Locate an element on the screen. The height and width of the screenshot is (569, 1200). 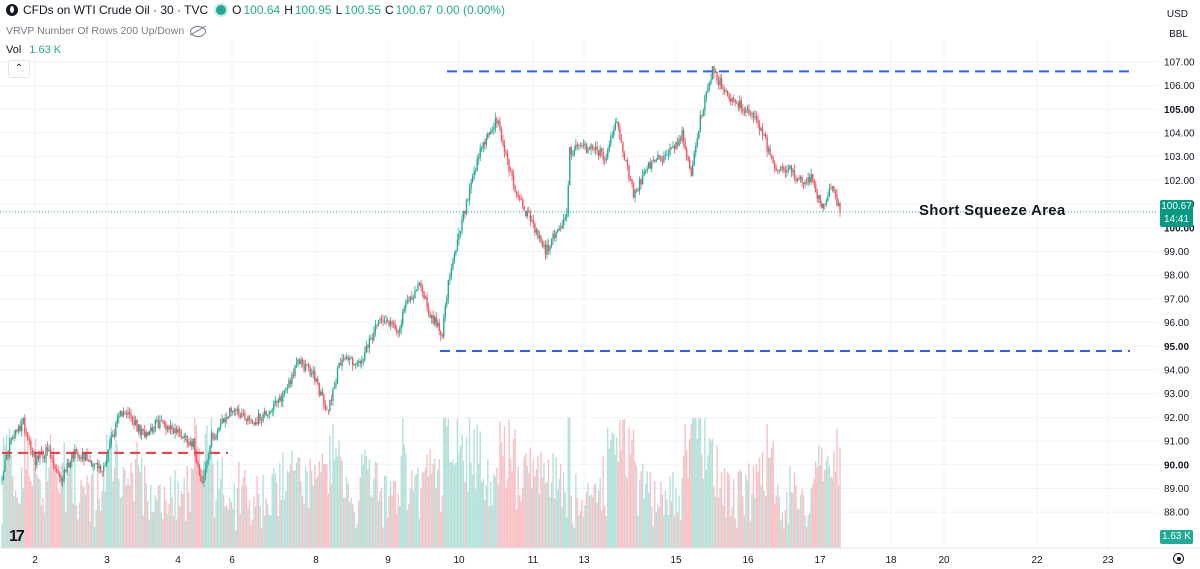
chart-annotation: Short Squeeze Area is located at coordinates (992, 210).